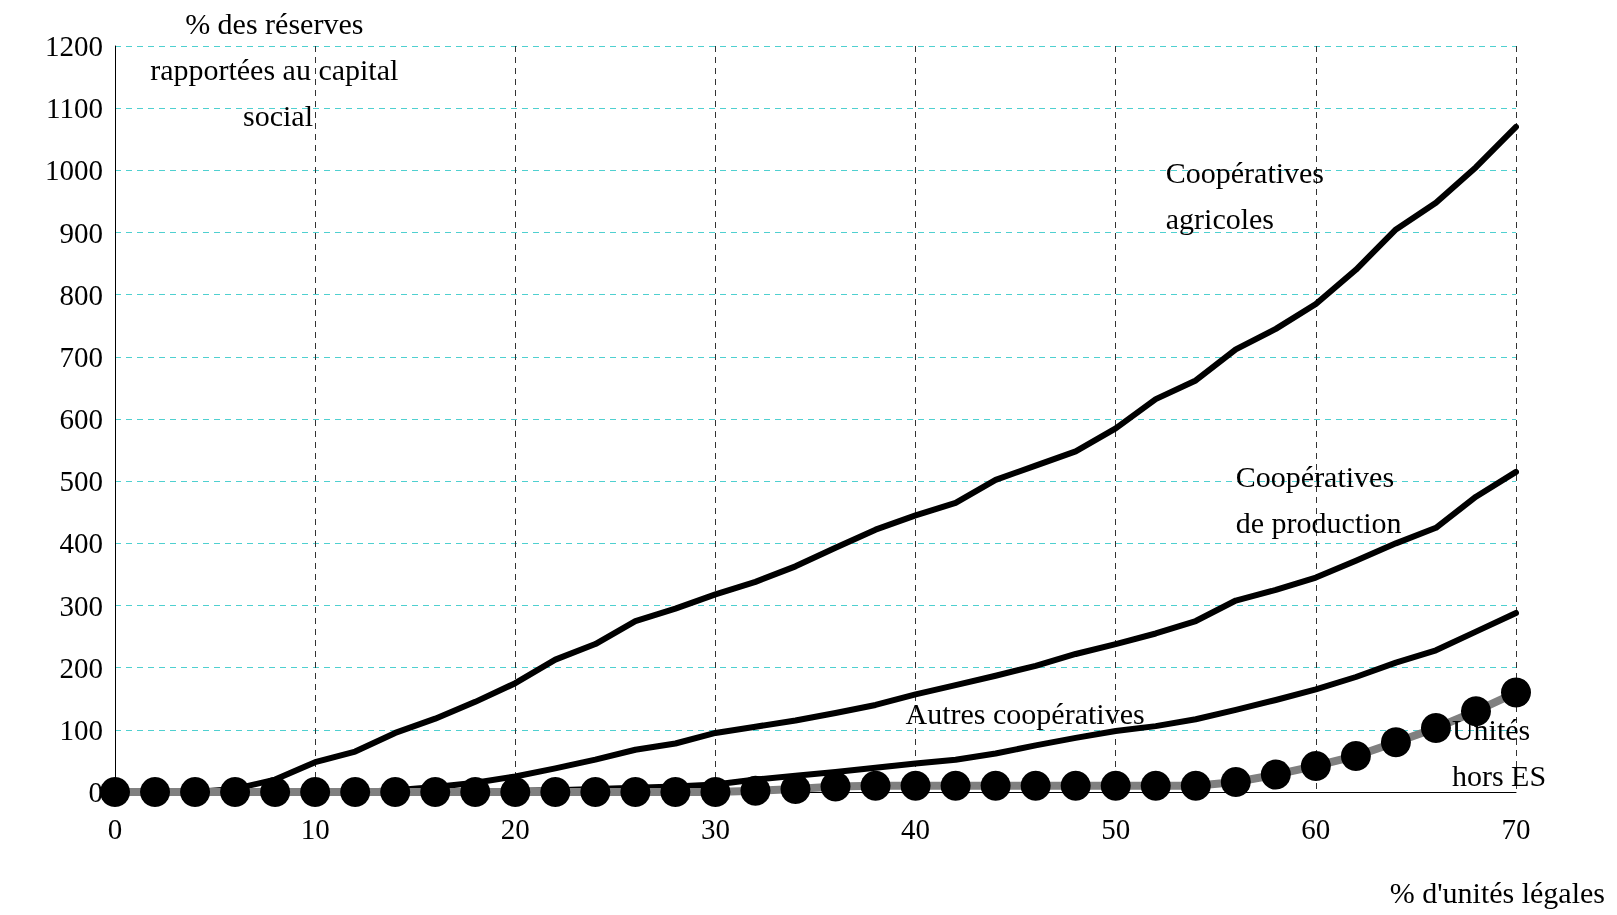  What do you see at coordinates (1318, 500) in the screenshot?
I see `series-label: Coopératives de production` at bounding box center [1318, 500].